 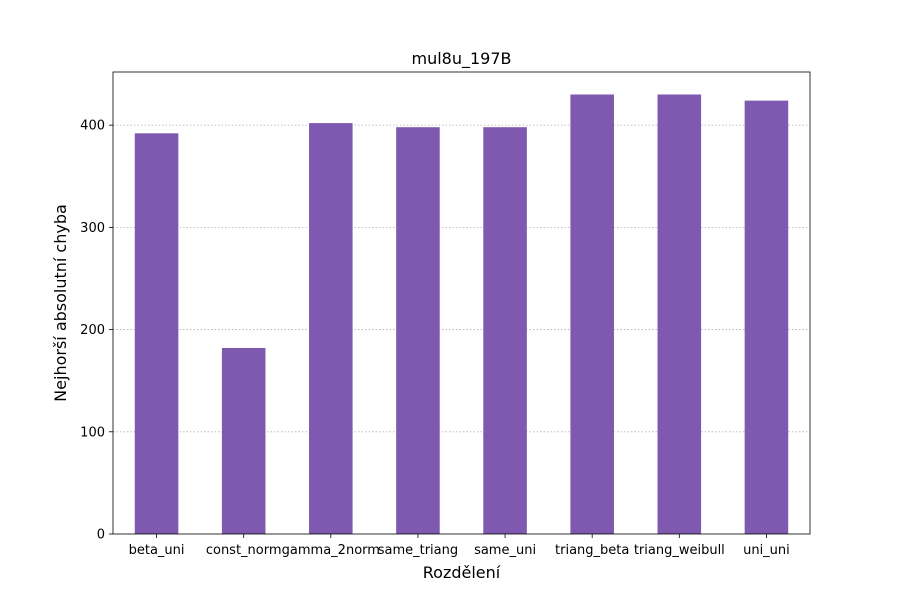 I want to click on x-tick-label: const_norm, so click(x=244, y=550).